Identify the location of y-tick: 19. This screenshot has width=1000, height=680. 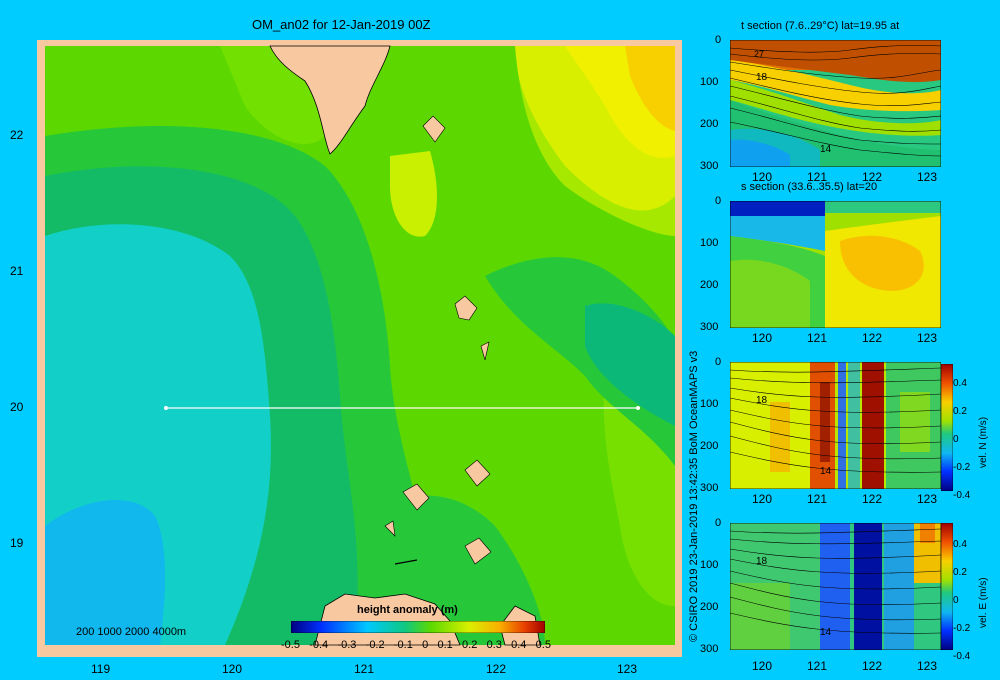
(17, 543).